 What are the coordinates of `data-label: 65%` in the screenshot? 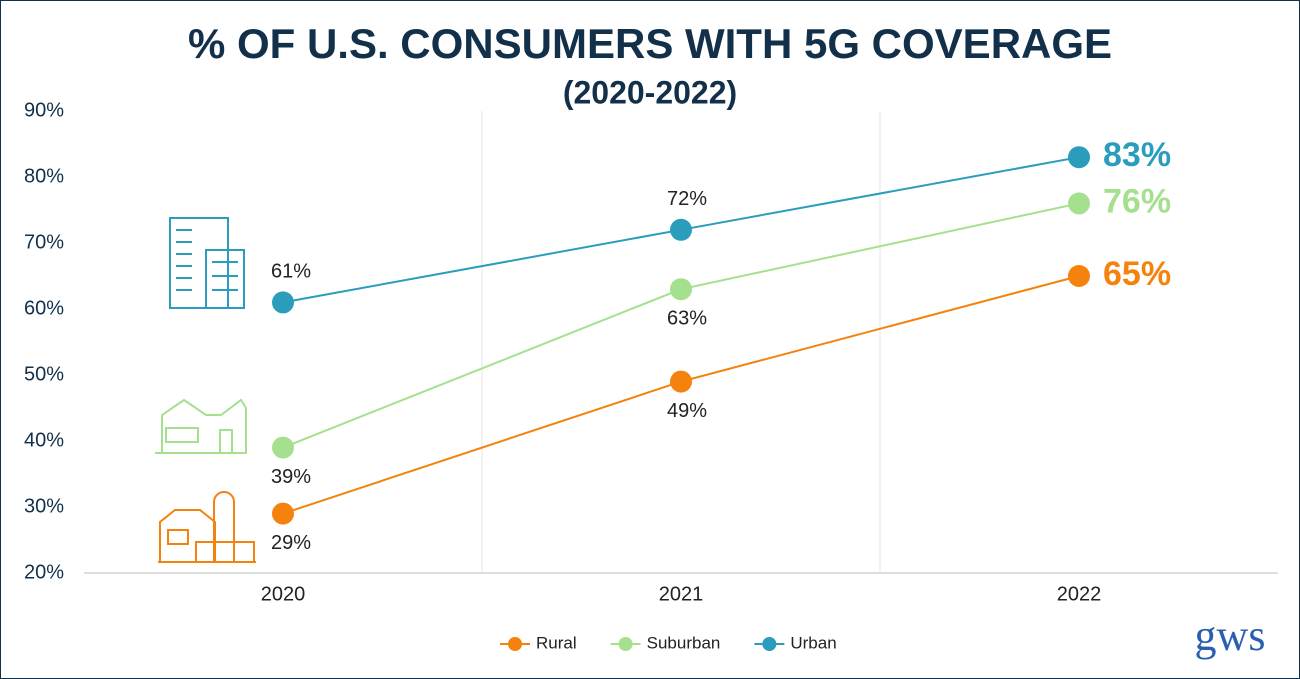 It's located at (1137, 274).